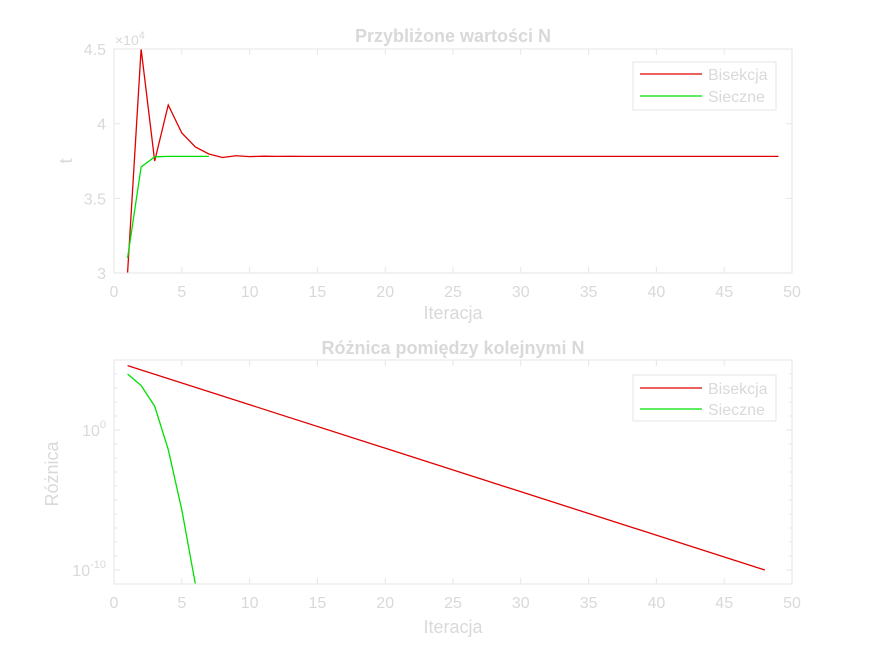 This screenshot has width=876, height=657. What do you see at coordinates (95, 199) in the screenshot?
I see `y-tick-label: 3.5` at bounding box center [95, 199].